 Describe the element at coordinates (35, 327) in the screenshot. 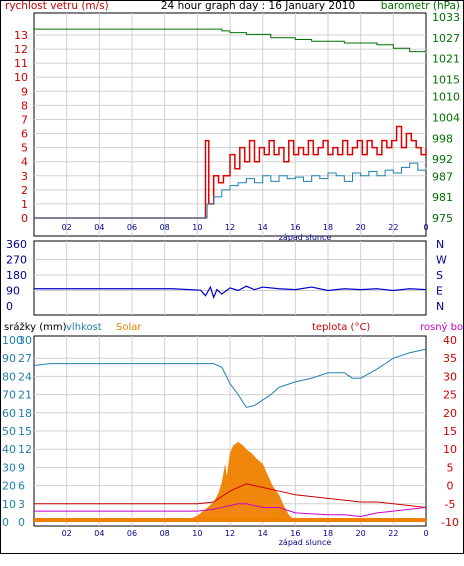

I see `legend-precip: srážky (mm)` at that location.